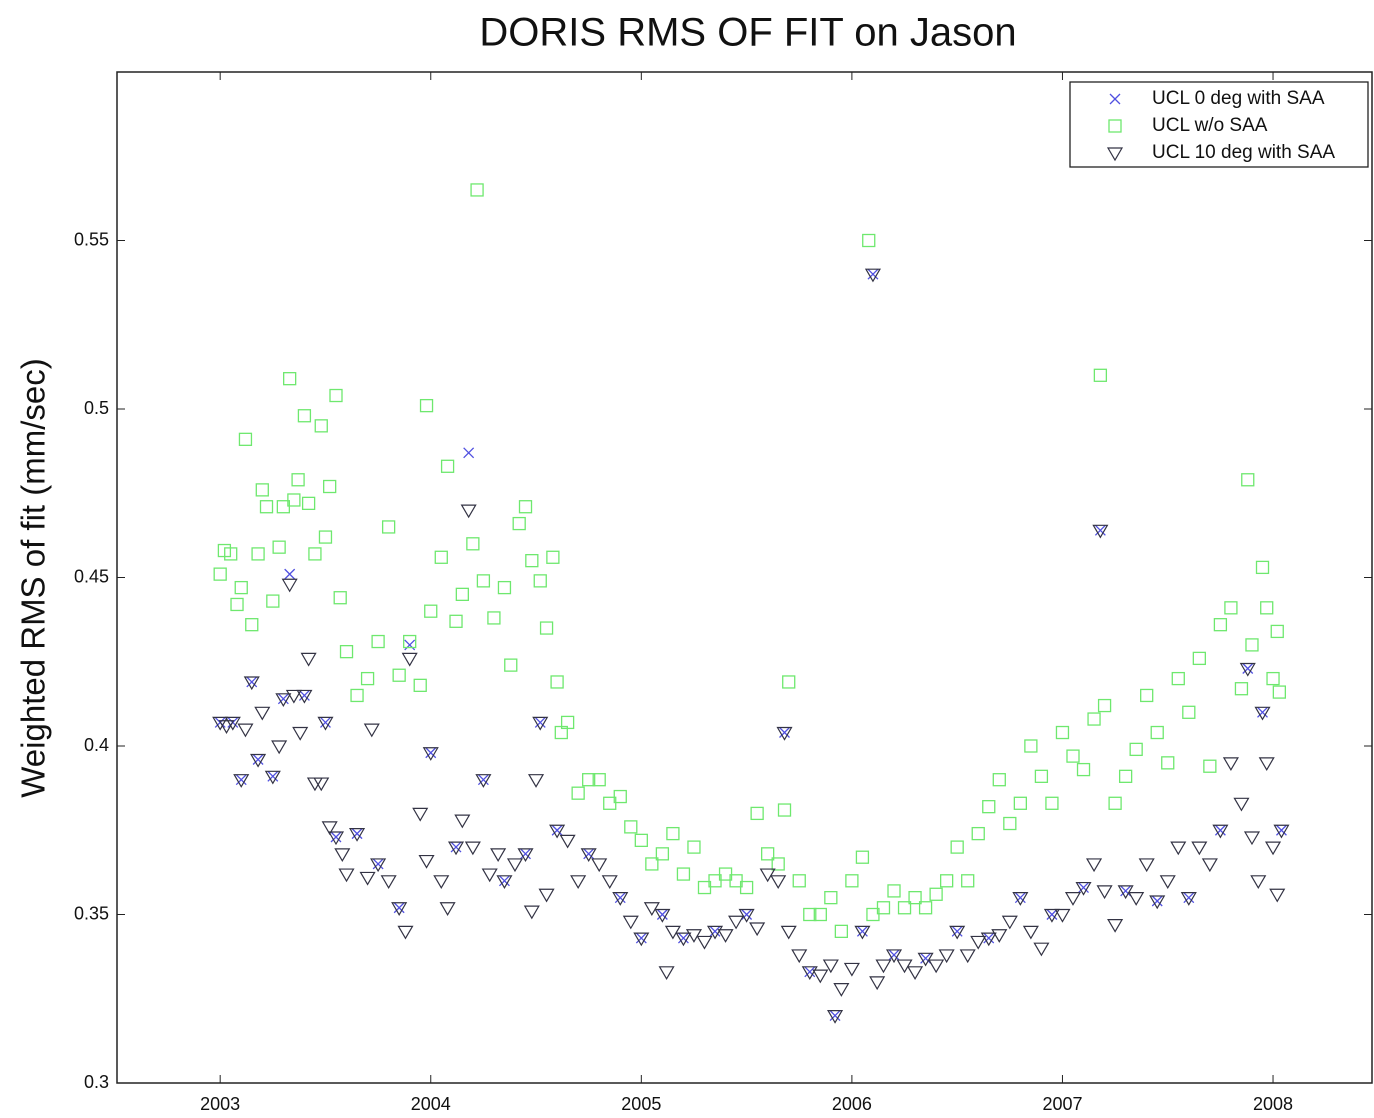  What do you see at coordinates (1210, 125) in the screenshot?
I see `legend-label: UCL w/o SAA` at bounding box center [1210, 125].